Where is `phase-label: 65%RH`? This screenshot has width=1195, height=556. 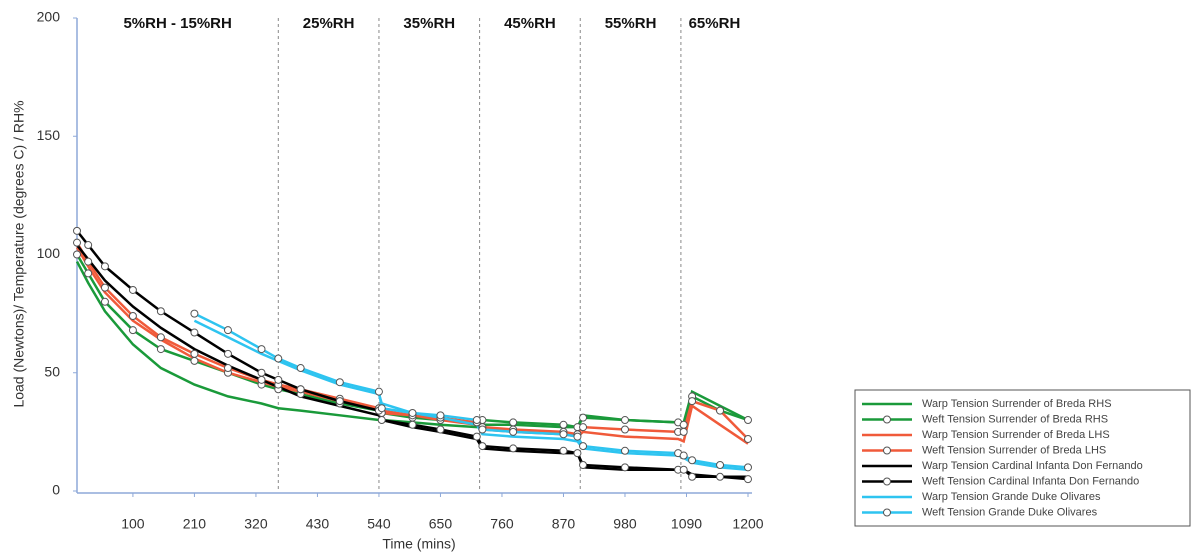 phase-label: 65%RH is located at coordinates (715, 23).